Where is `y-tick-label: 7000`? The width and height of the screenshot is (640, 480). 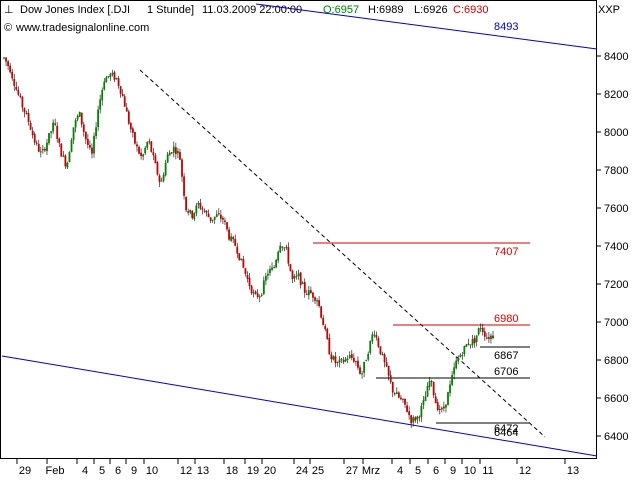 y-tick-label: 7000 is located at coordinates (616, 323).